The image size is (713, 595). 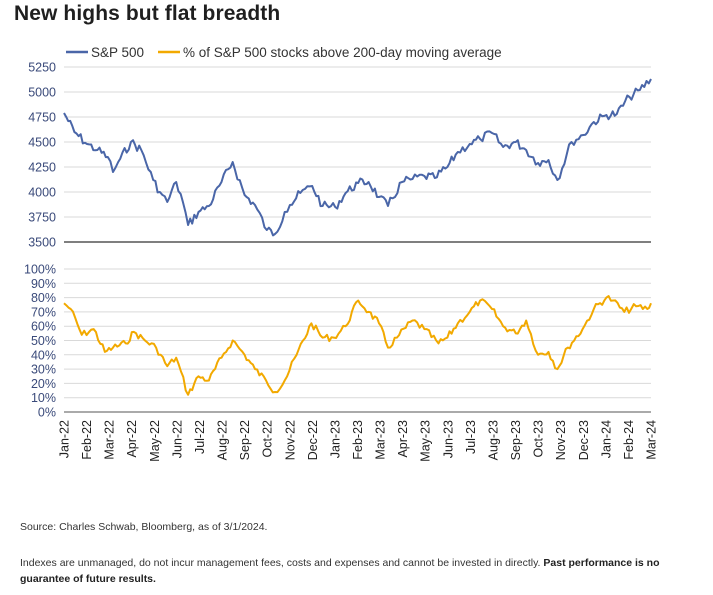 I want to click on x-tick-label: Apr-22, so click(x=132, y=439).